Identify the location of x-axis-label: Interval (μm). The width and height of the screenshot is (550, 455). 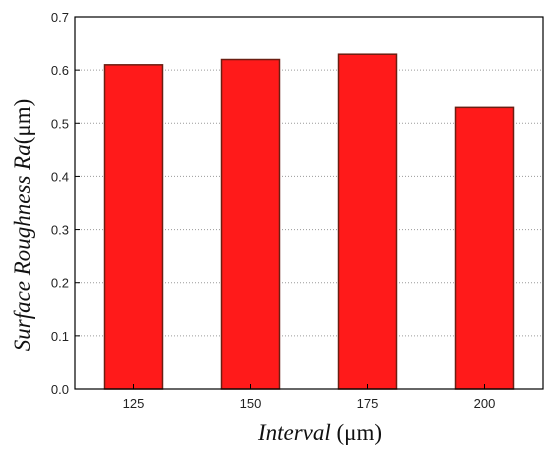
(319, 432).